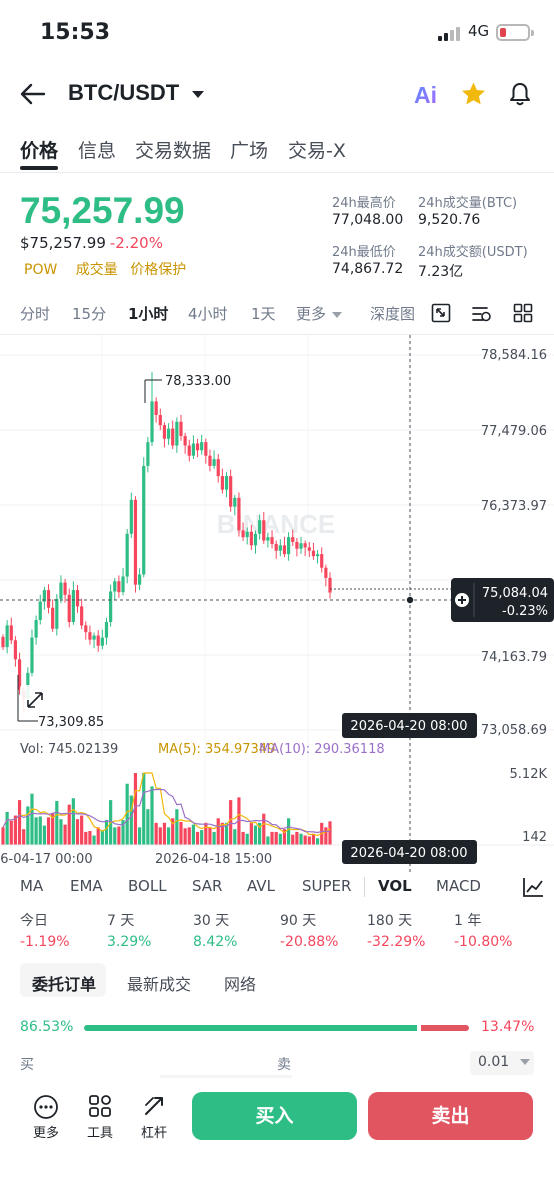 The image size is (554, 1199). Describe the element at coordinates (198, 381) in the screenshot. I see `high-price-label: 78,333.00` at that location.